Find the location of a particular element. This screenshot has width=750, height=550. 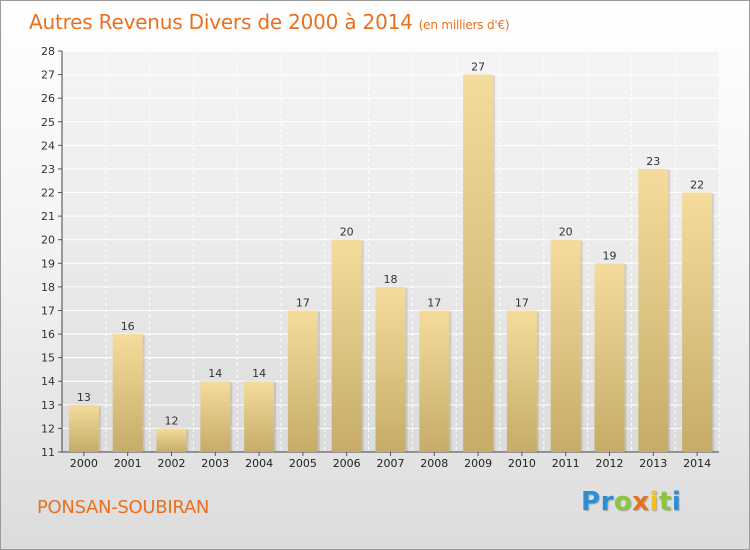

x-tick-label: 2008 is located at coordinates (434, 463).